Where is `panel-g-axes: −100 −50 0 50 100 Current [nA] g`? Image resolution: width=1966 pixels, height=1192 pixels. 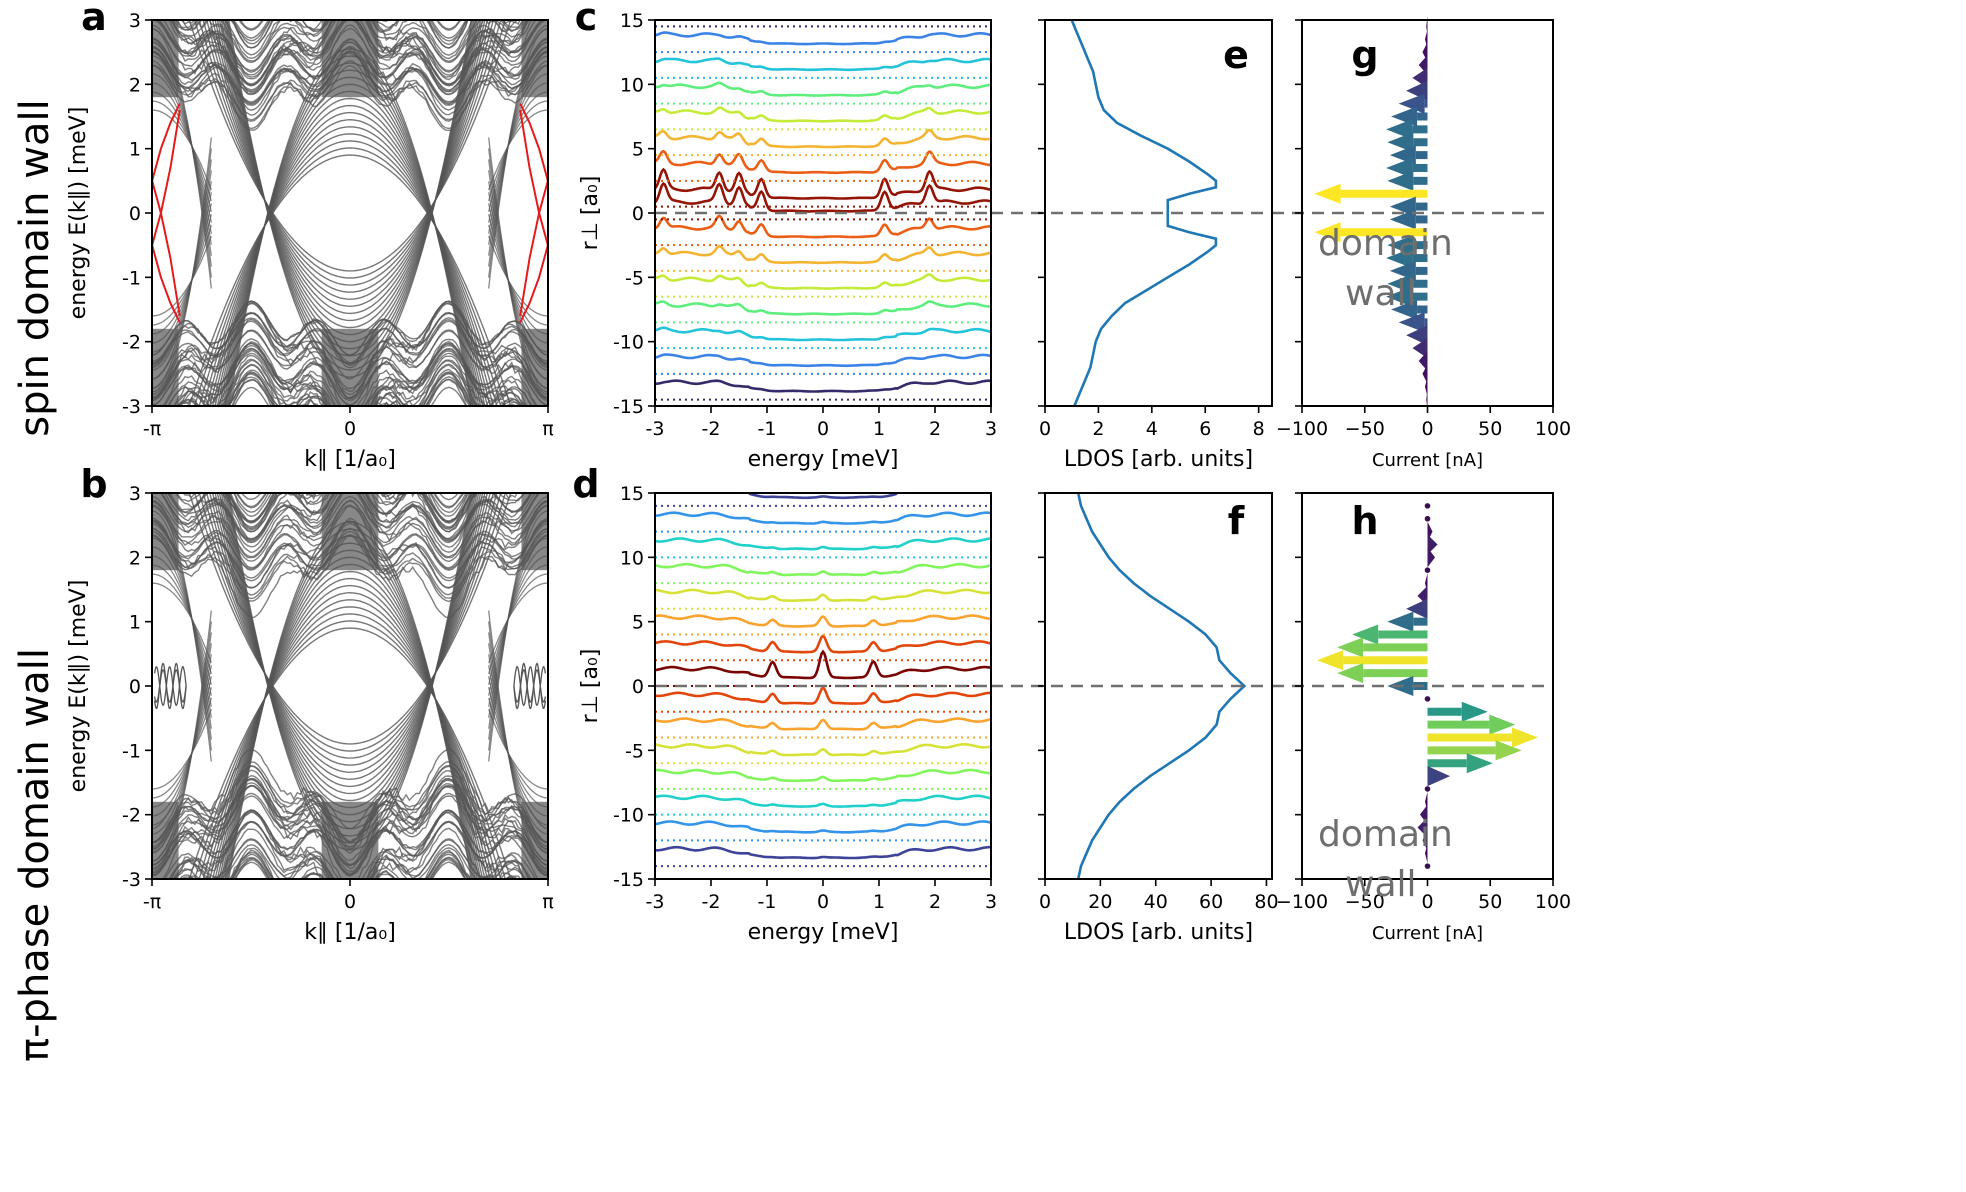
panel-g-axes: −100 −50 0 50 100 Current [nA] g is located at coordinates (1423, 245).